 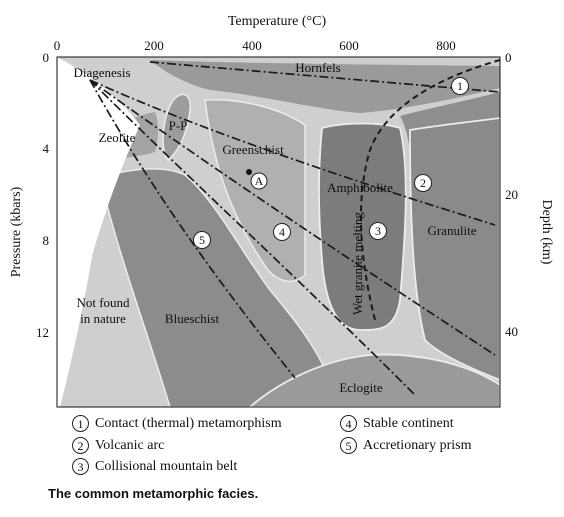 What do you see at coordinates (130, 445) in the screenshot?
I see `legend-label-2: Volcanic arc` at bounding box center [130, 445].